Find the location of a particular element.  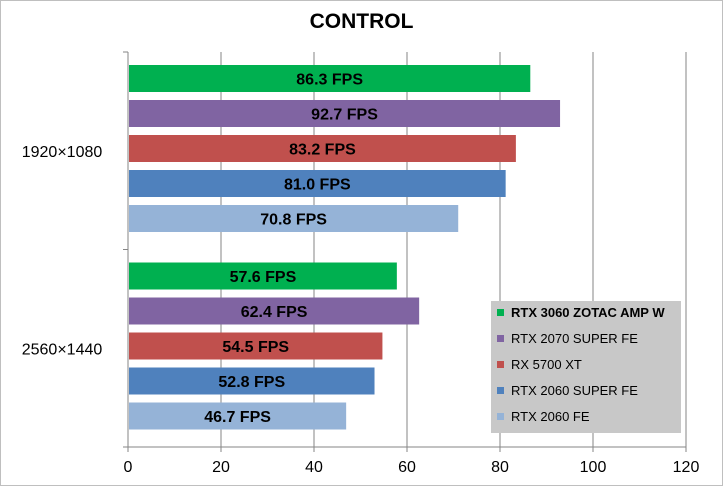

bar-data-label: 70.8 FPS is located at coordinates (293, 220).